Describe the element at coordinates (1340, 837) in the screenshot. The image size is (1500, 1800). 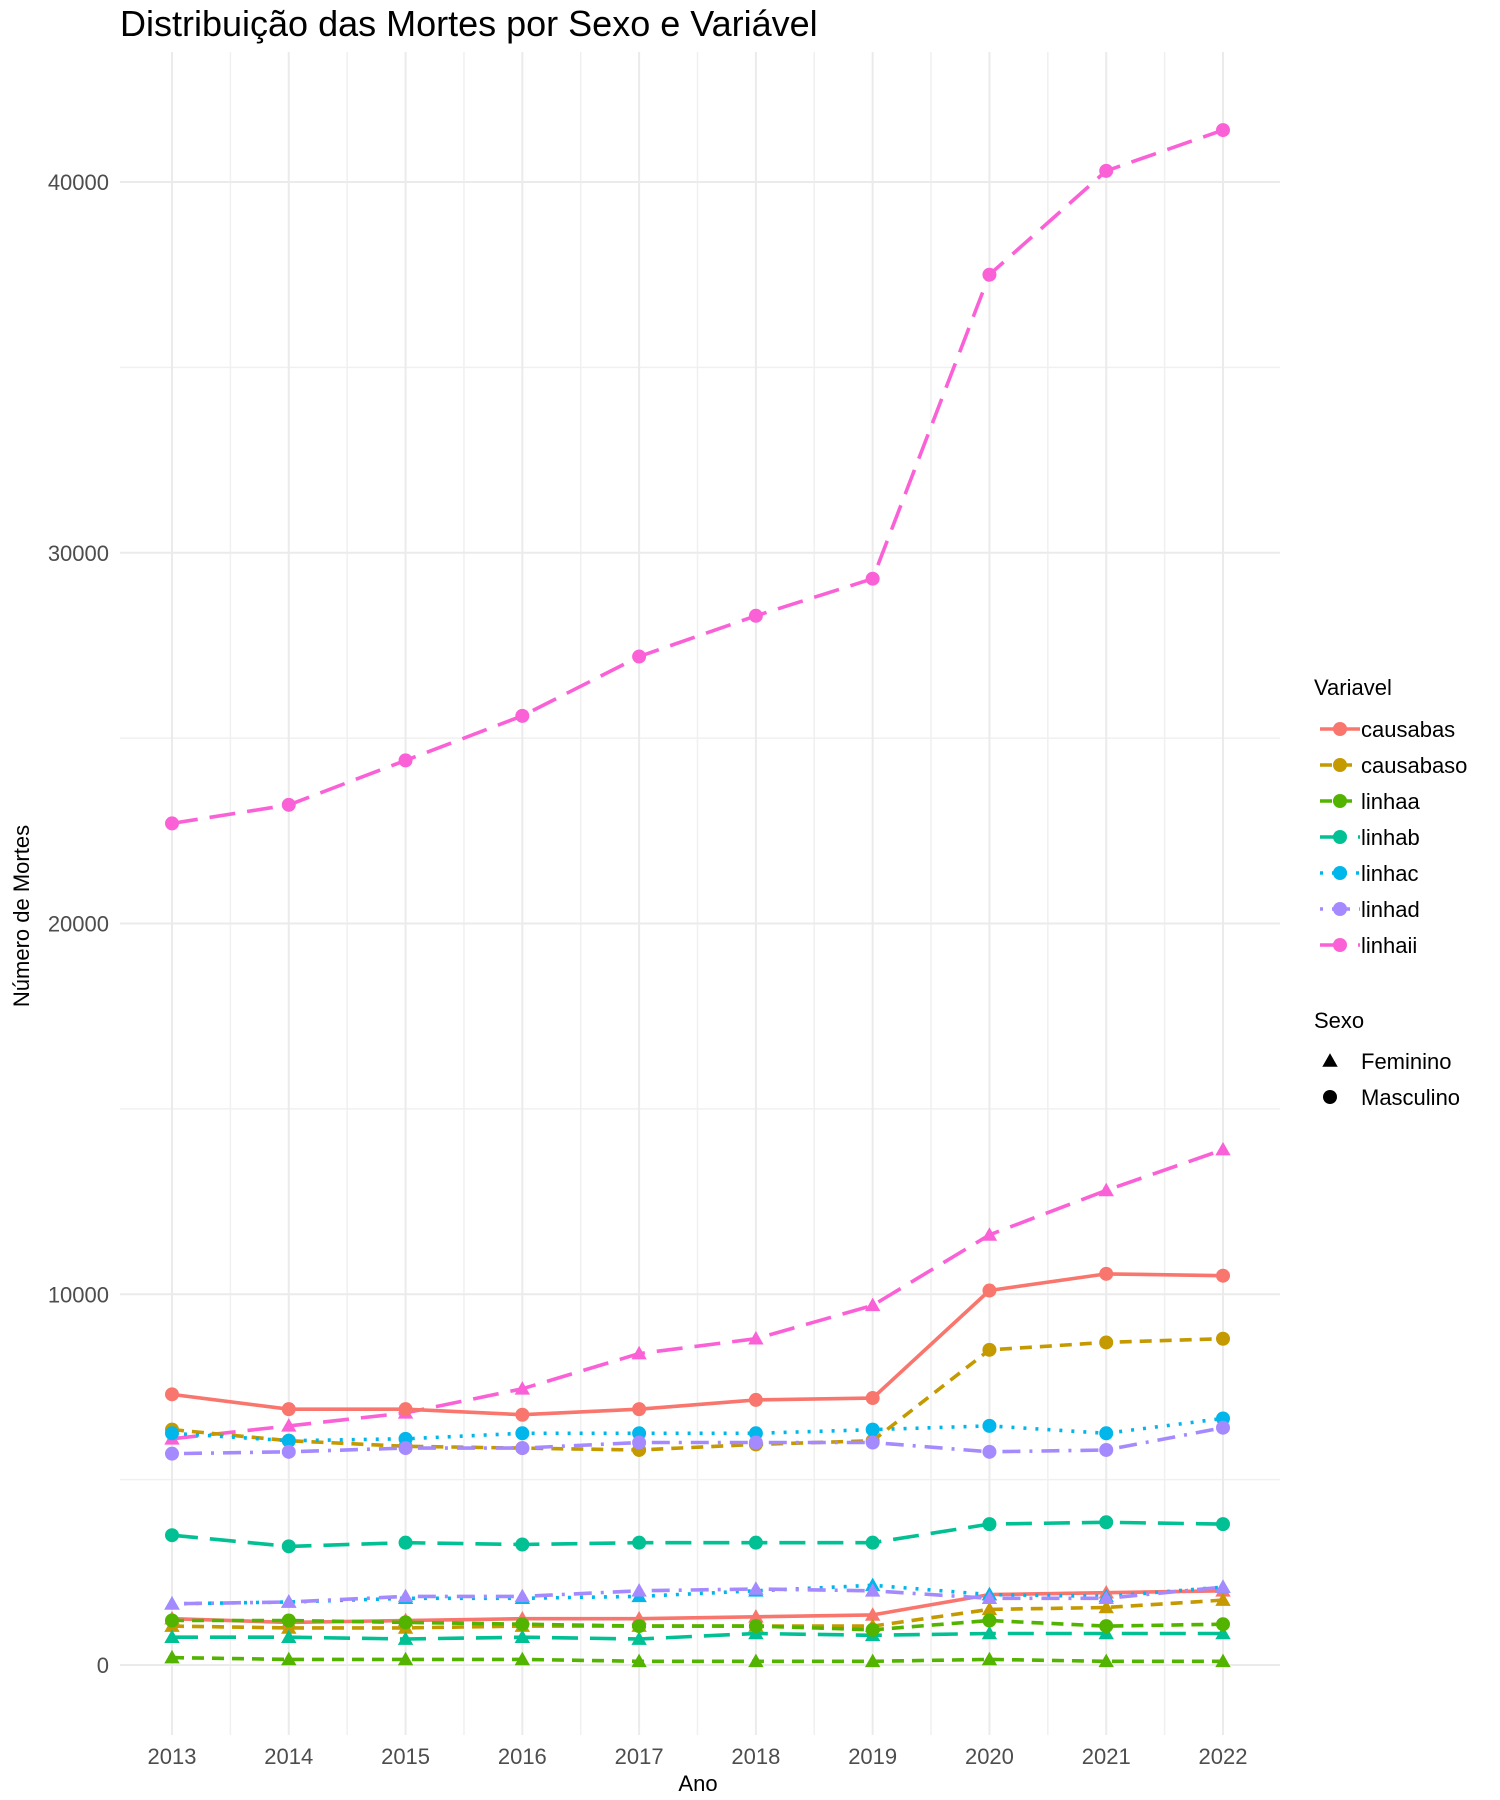
I see `legend-key-point-linhab` at that location.